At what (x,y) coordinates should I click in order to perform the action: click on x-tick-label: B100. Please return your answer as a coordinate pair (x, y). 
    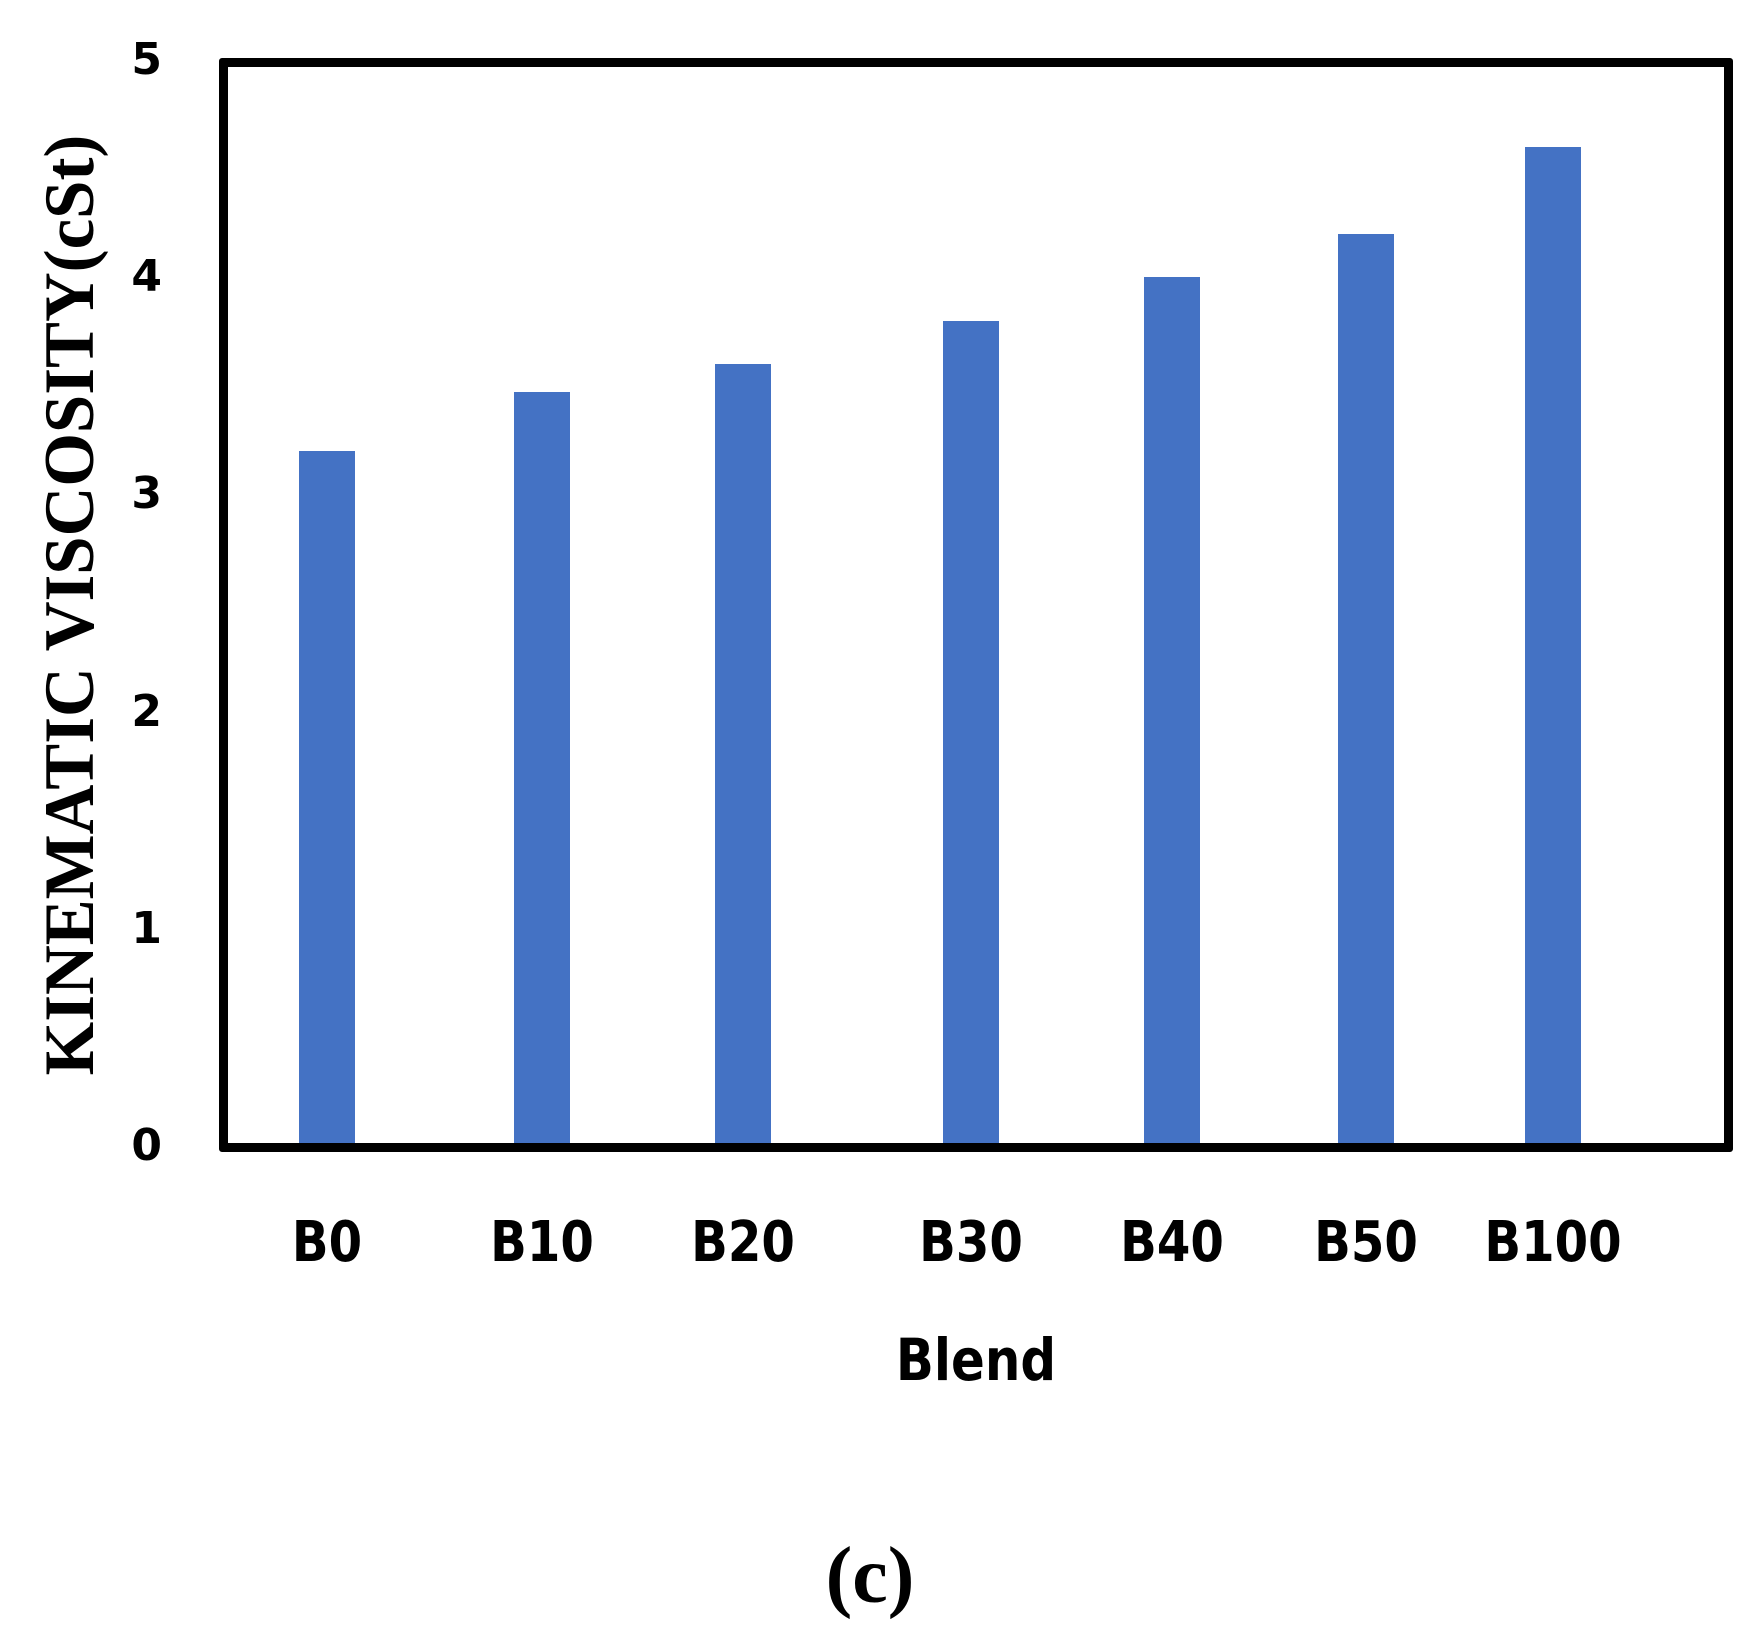
    Looking at the image, I should click on (1553, 1242).